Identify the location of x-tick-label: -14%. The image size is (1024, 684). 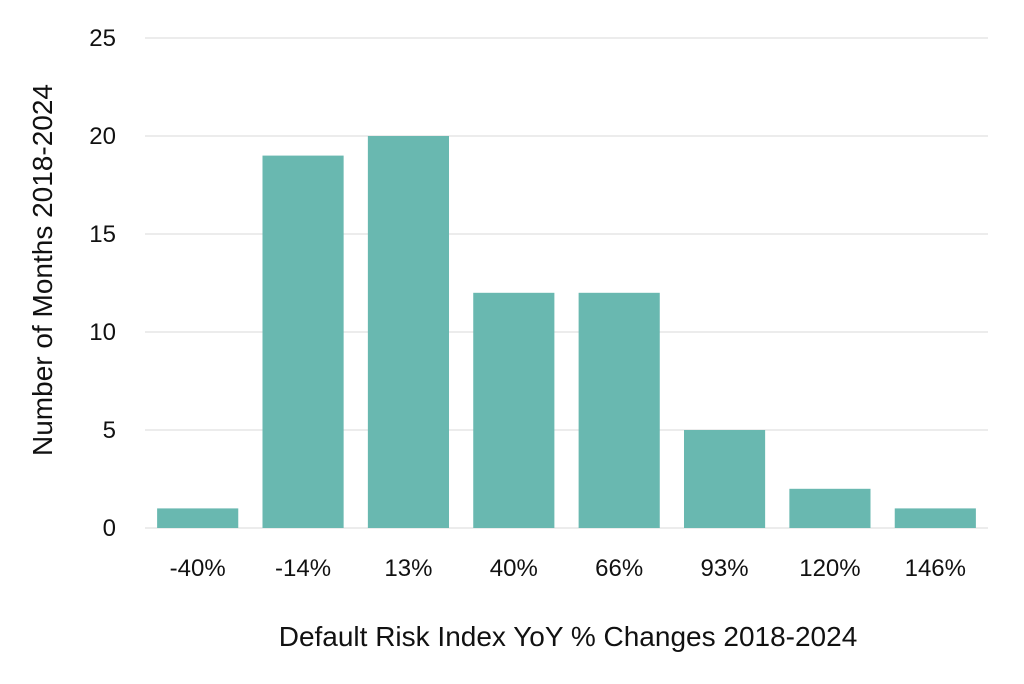
(303, 568).